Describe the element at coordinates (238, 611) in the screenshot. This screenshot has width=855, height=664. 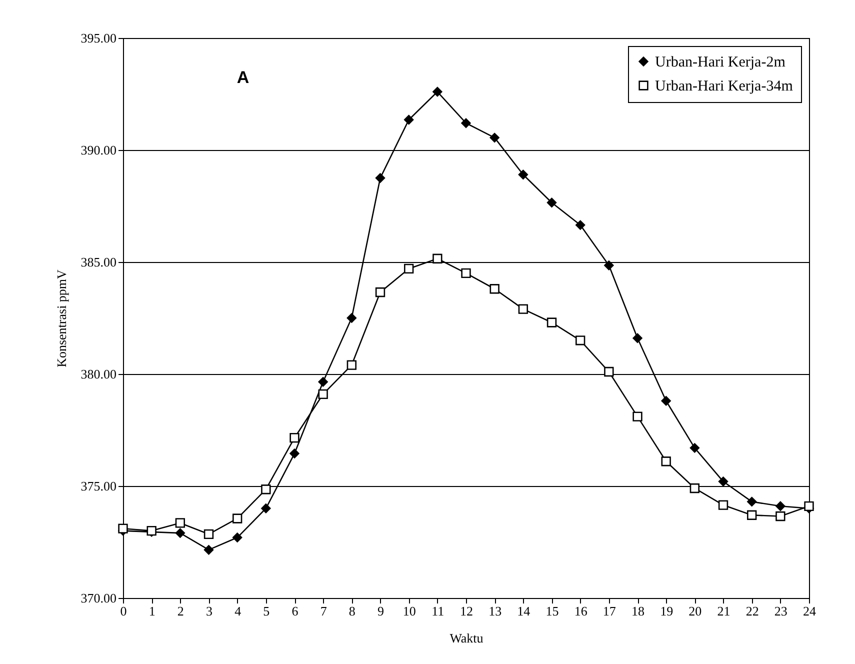
I see `x-tick-label: 4` at that location.